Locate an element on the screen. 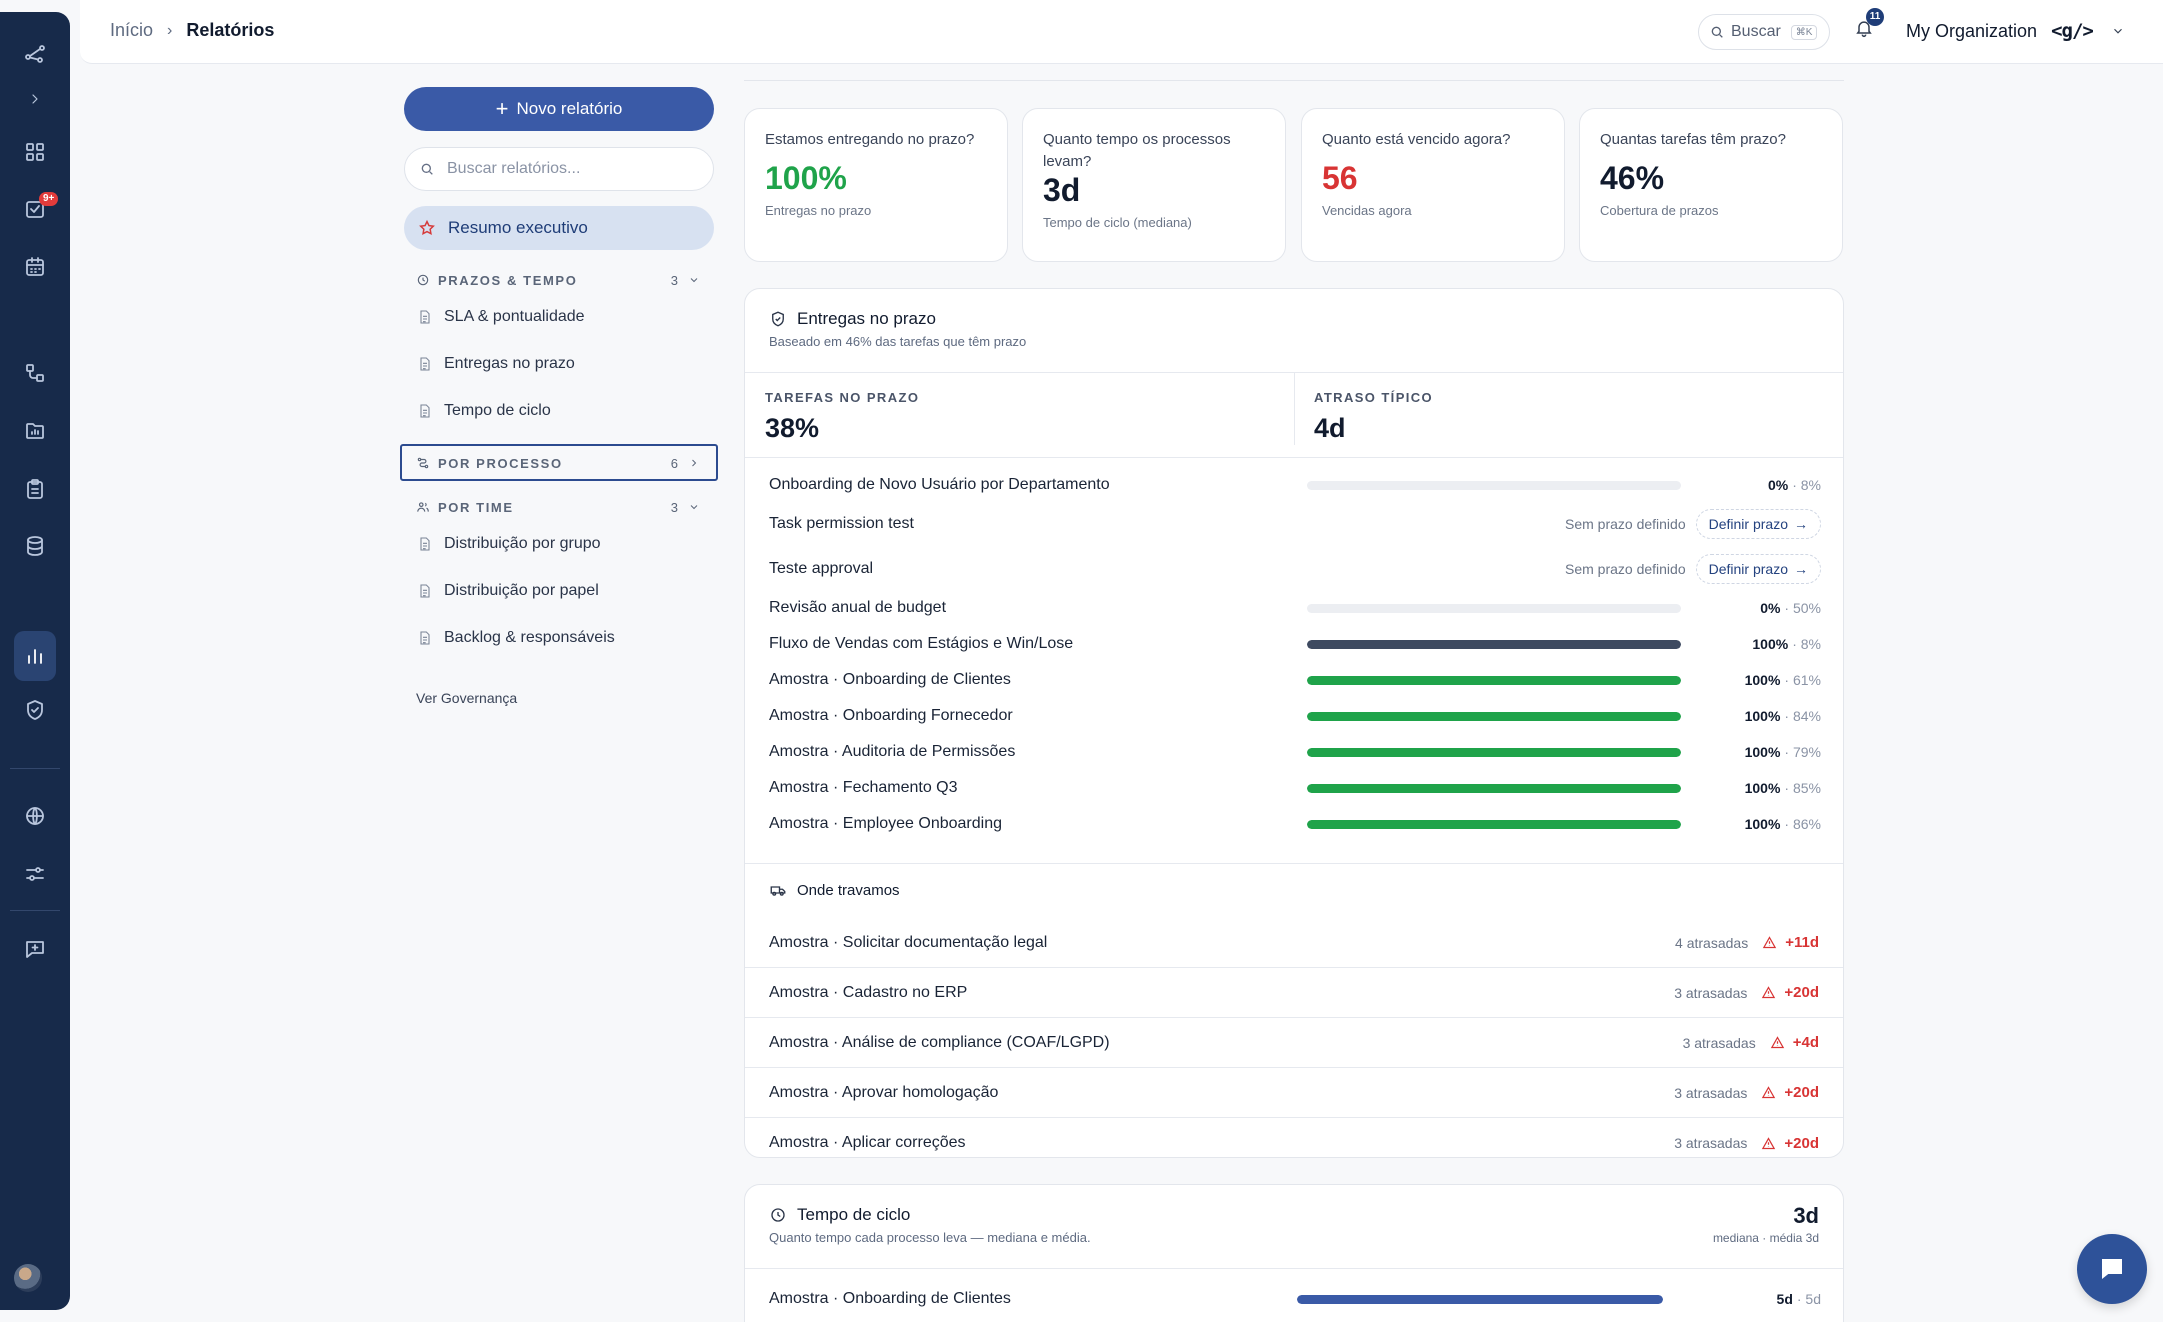  search-icon is located at coordinates (1717, 32).